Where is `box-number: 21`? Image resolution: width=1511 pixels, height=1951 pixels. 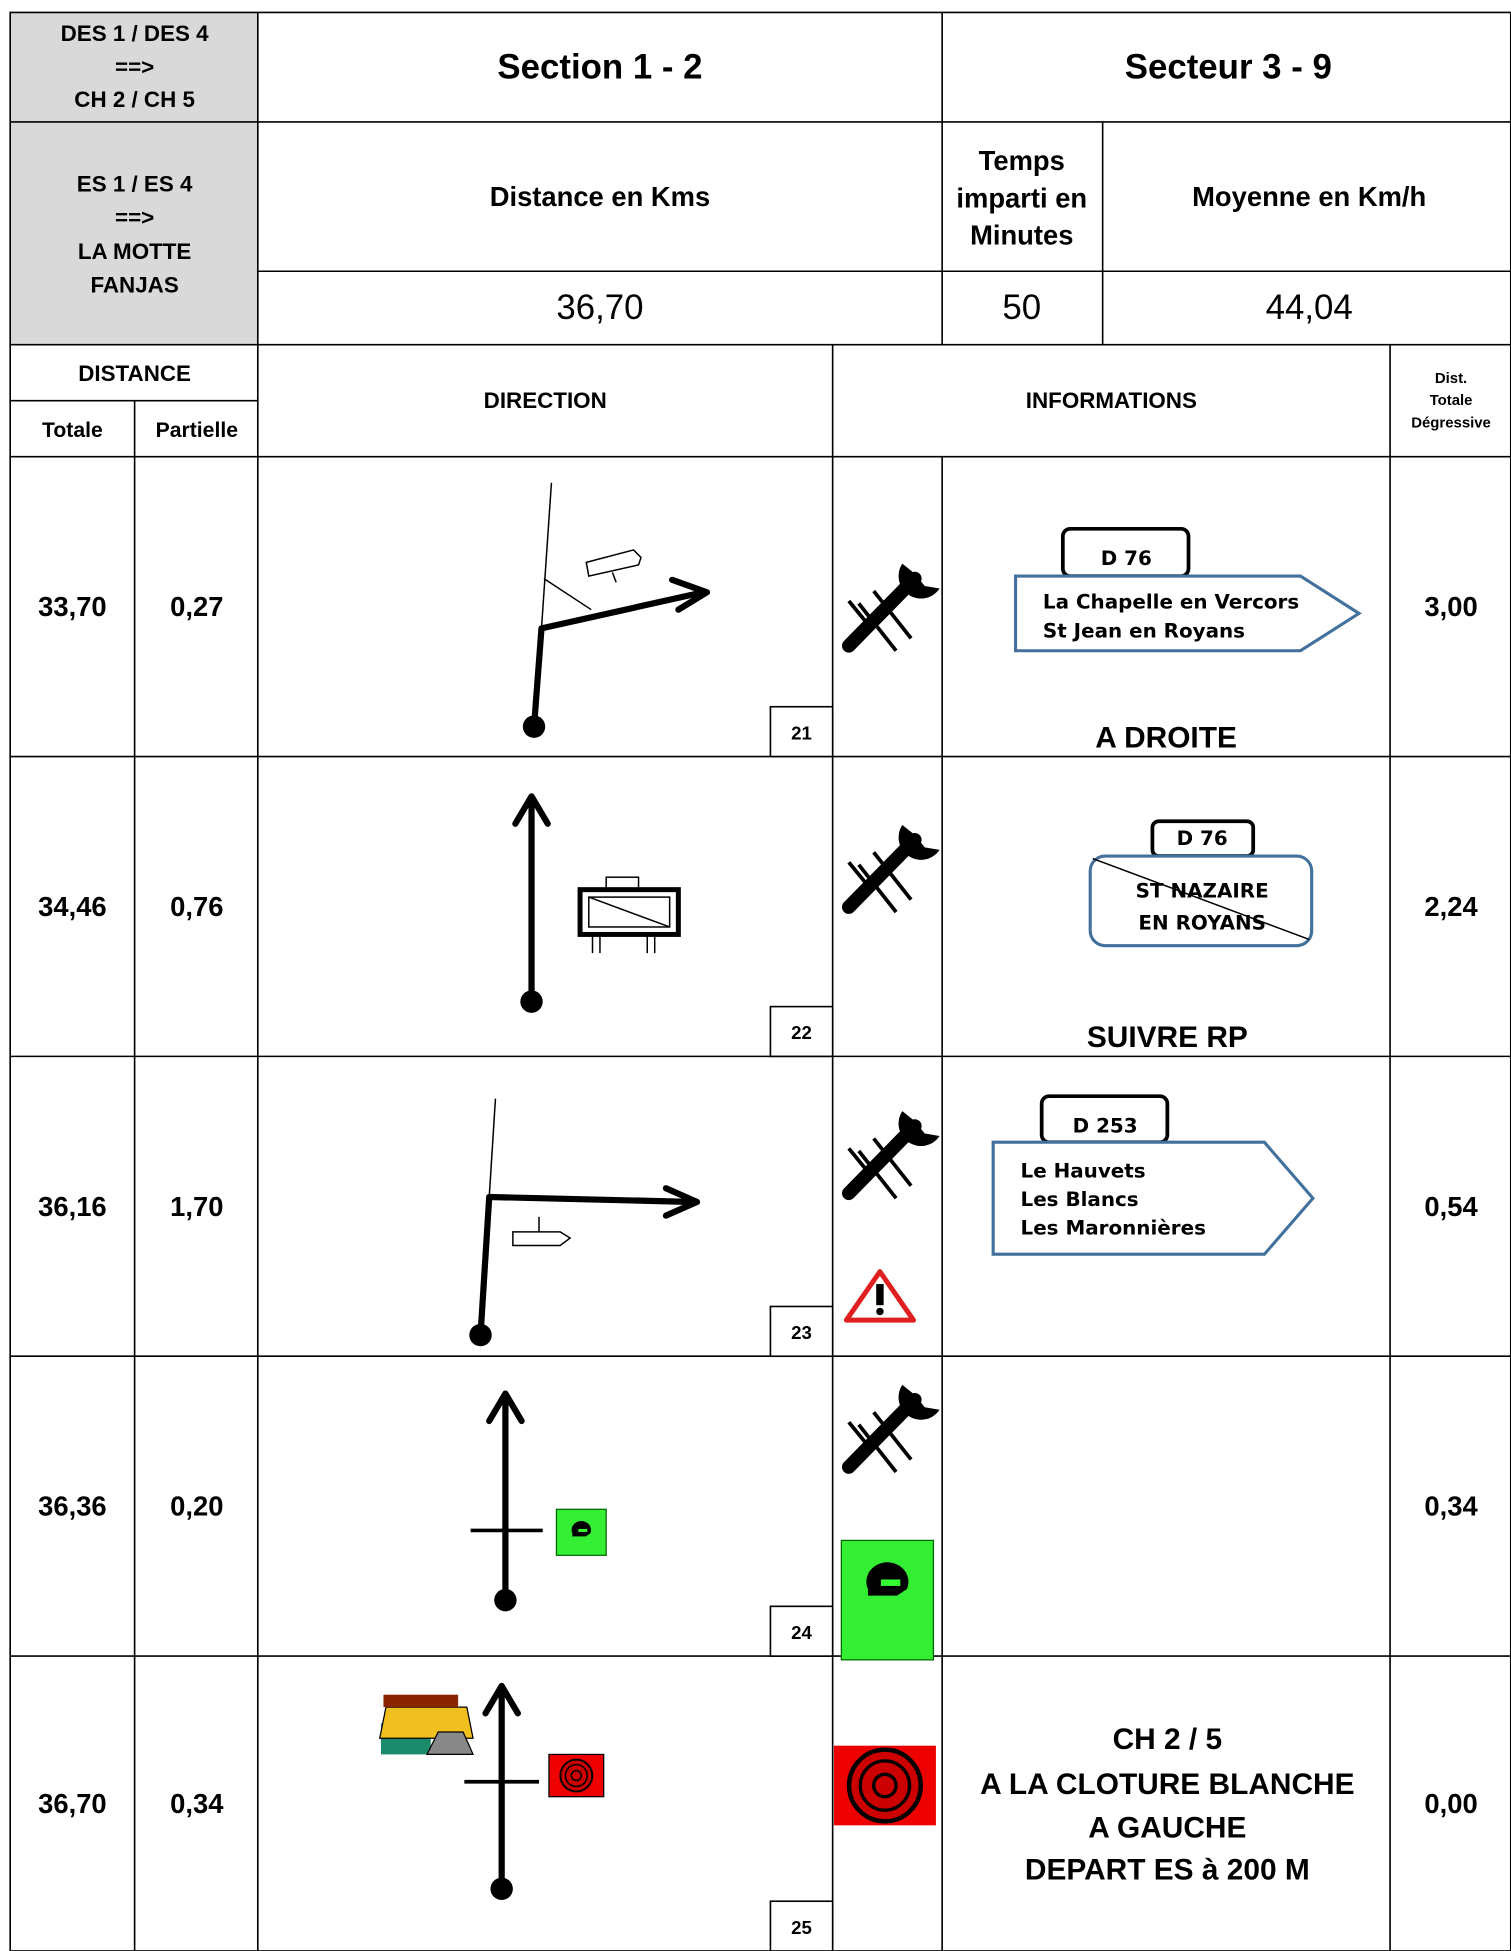 box-number: 21 is located at coordinates (801, 732).